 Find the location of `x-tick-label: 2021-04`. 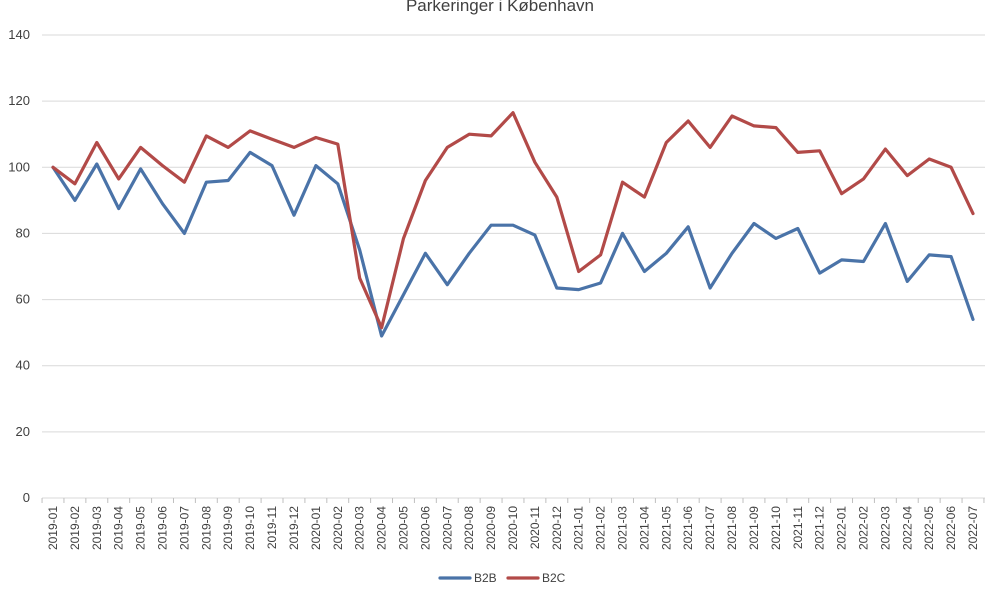

x-tick-label: 2021-04 is located at coordinates (644, 528).